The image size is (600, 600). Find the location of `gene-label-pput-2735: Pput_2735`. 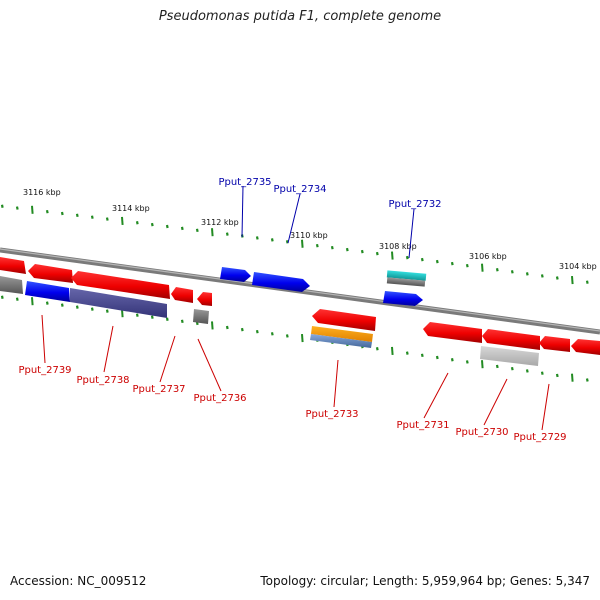

gene-label-pput-2735: Pput_2735 is located at coordinates (244, 182).